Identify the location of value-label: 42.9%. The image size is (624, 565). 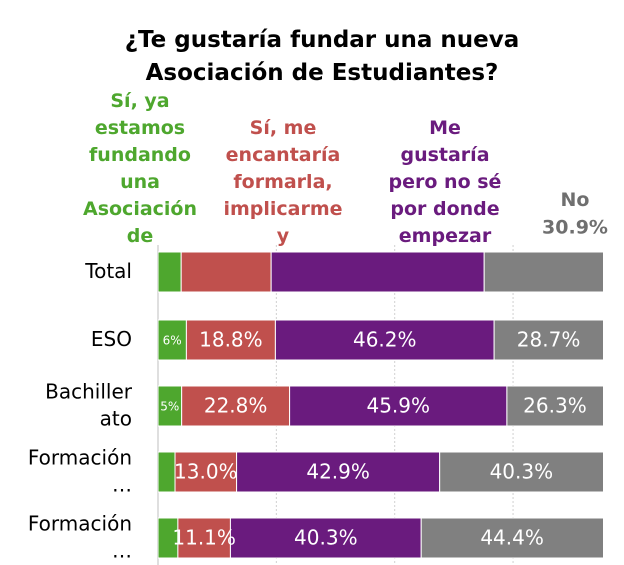
(338, 472).